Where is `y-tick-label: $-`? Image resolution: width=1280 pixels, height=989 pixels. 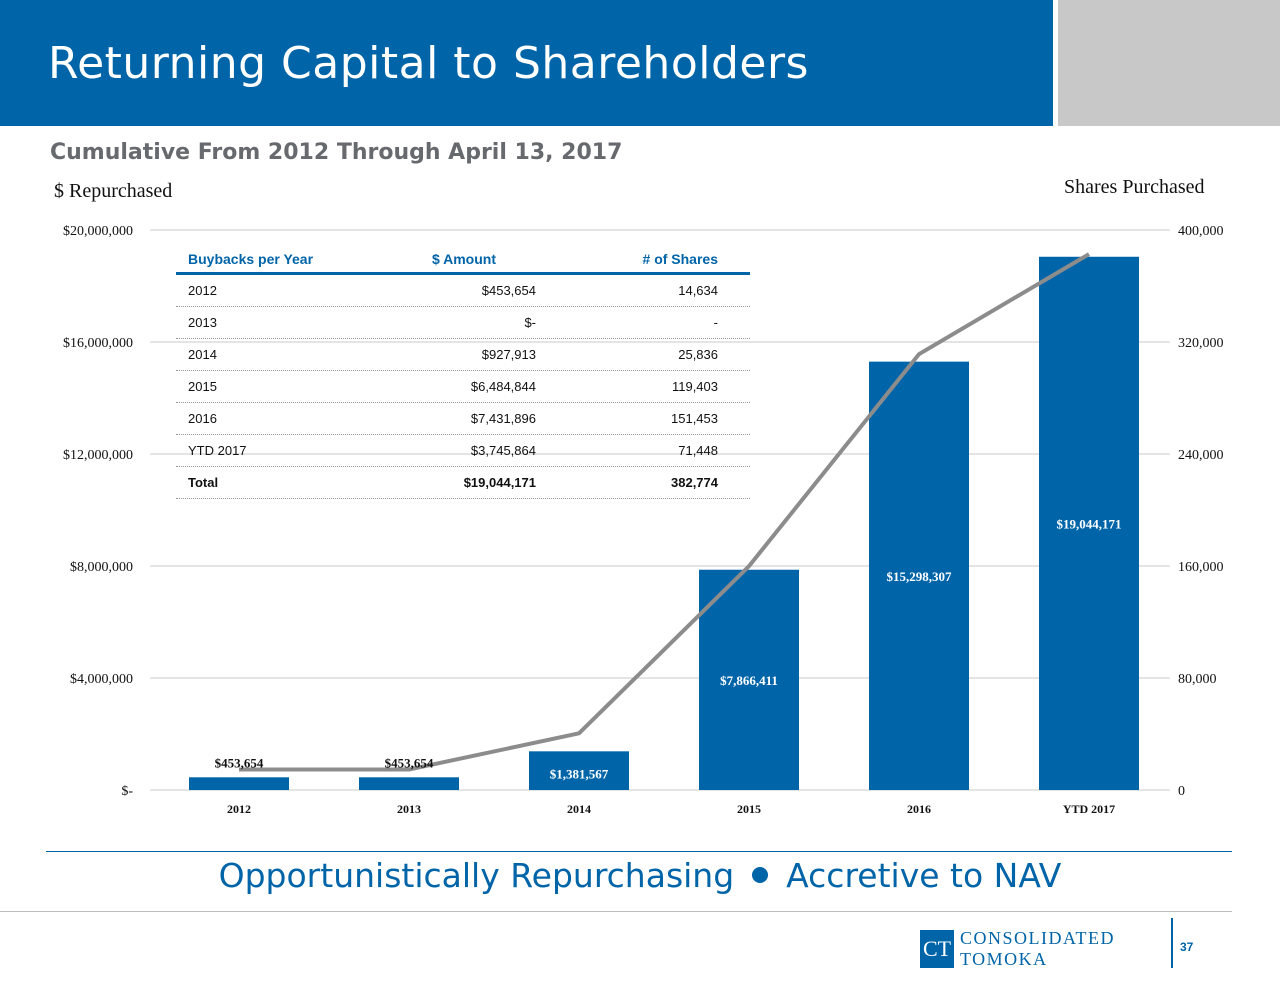 y-tick-label: $- is located at coordinates (127, 791).